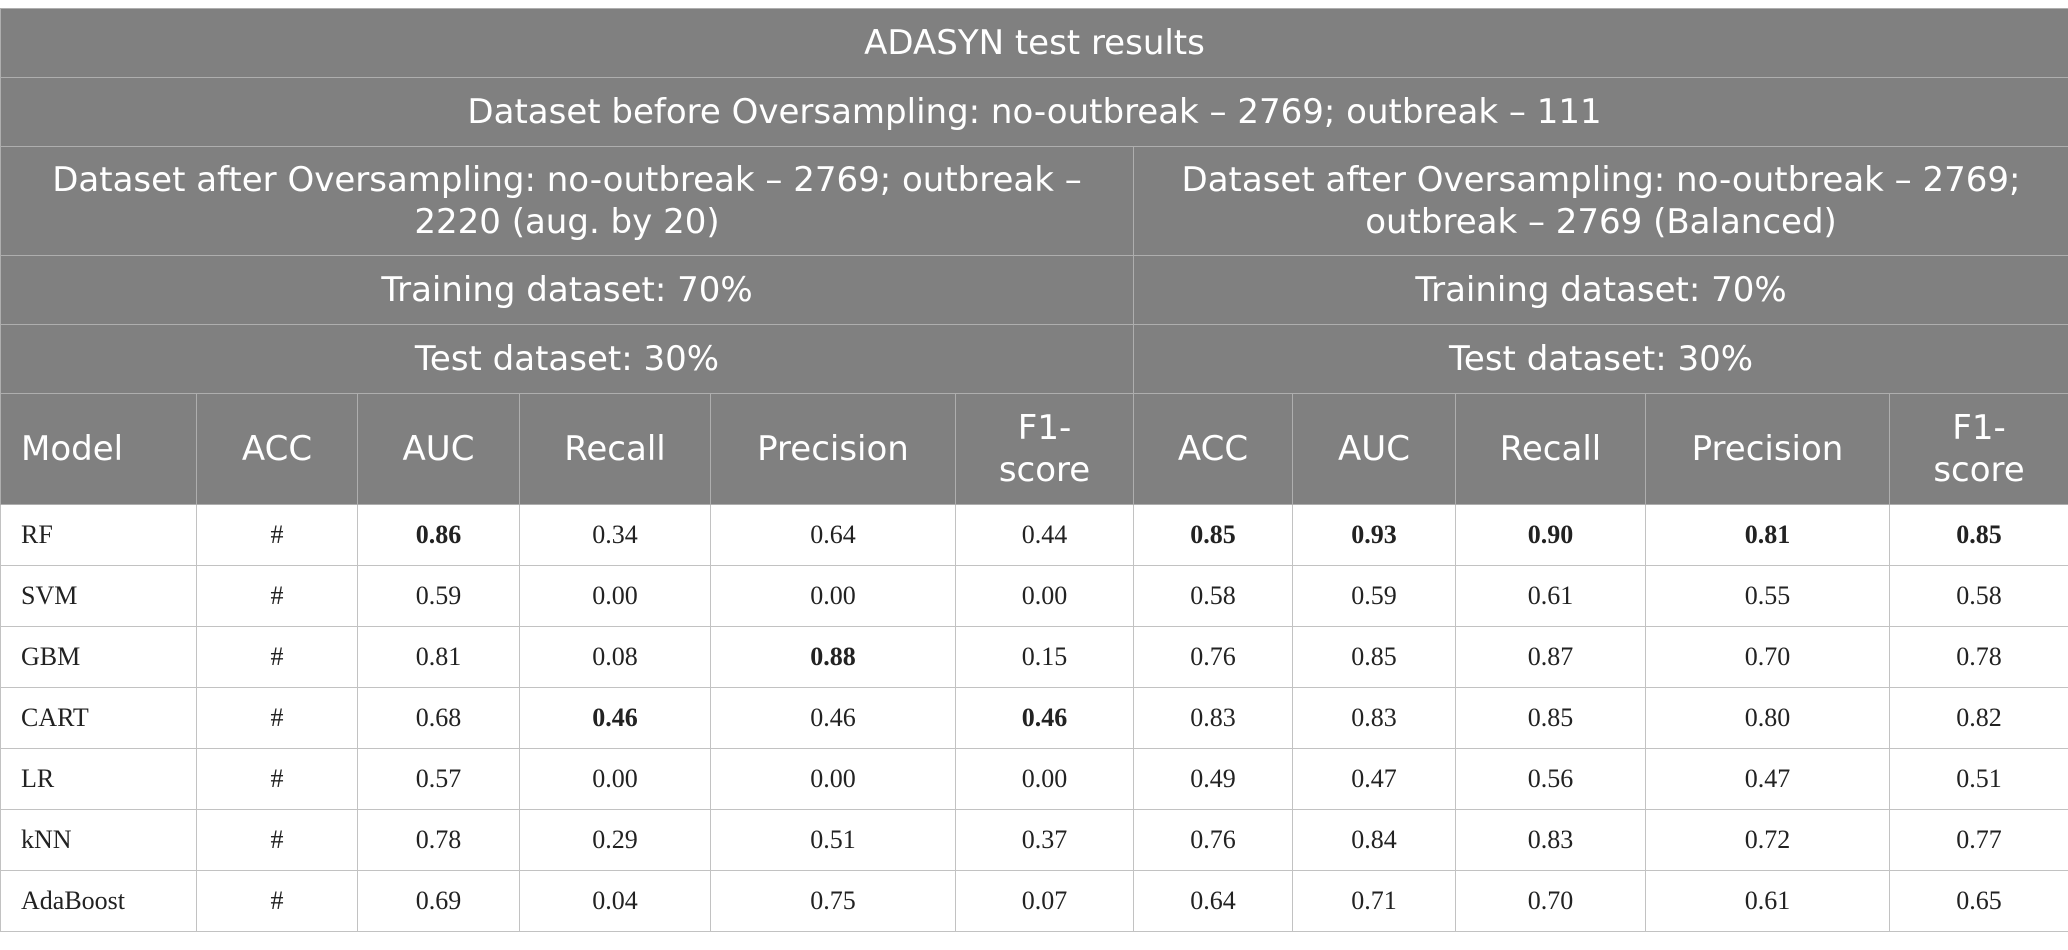 Image resolution: width=2068 pixels, height=950 pixels. Describe the element at coordinates (1213, 449) in the screenshot. I see `column-header: ACC` at that location.